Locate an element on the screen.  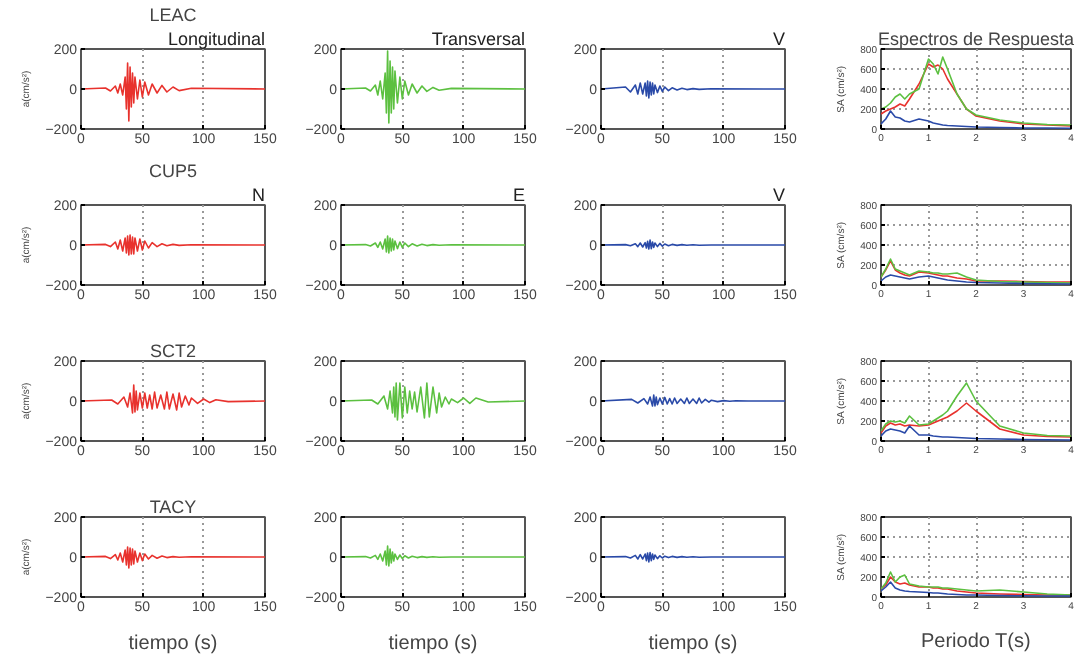
annotation: N is located at coordinates (258, 195).